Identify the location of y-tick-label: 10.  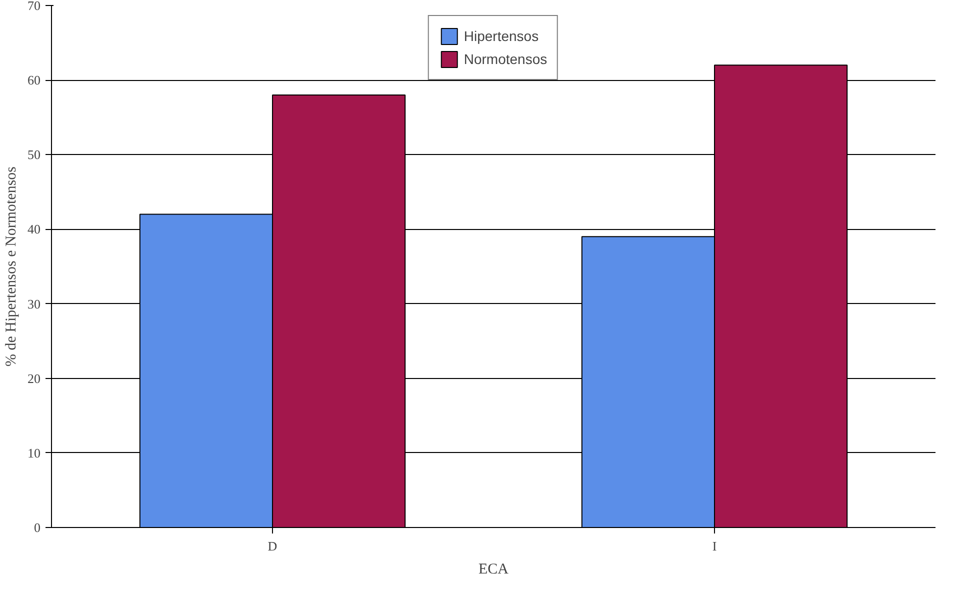
(34, 452).